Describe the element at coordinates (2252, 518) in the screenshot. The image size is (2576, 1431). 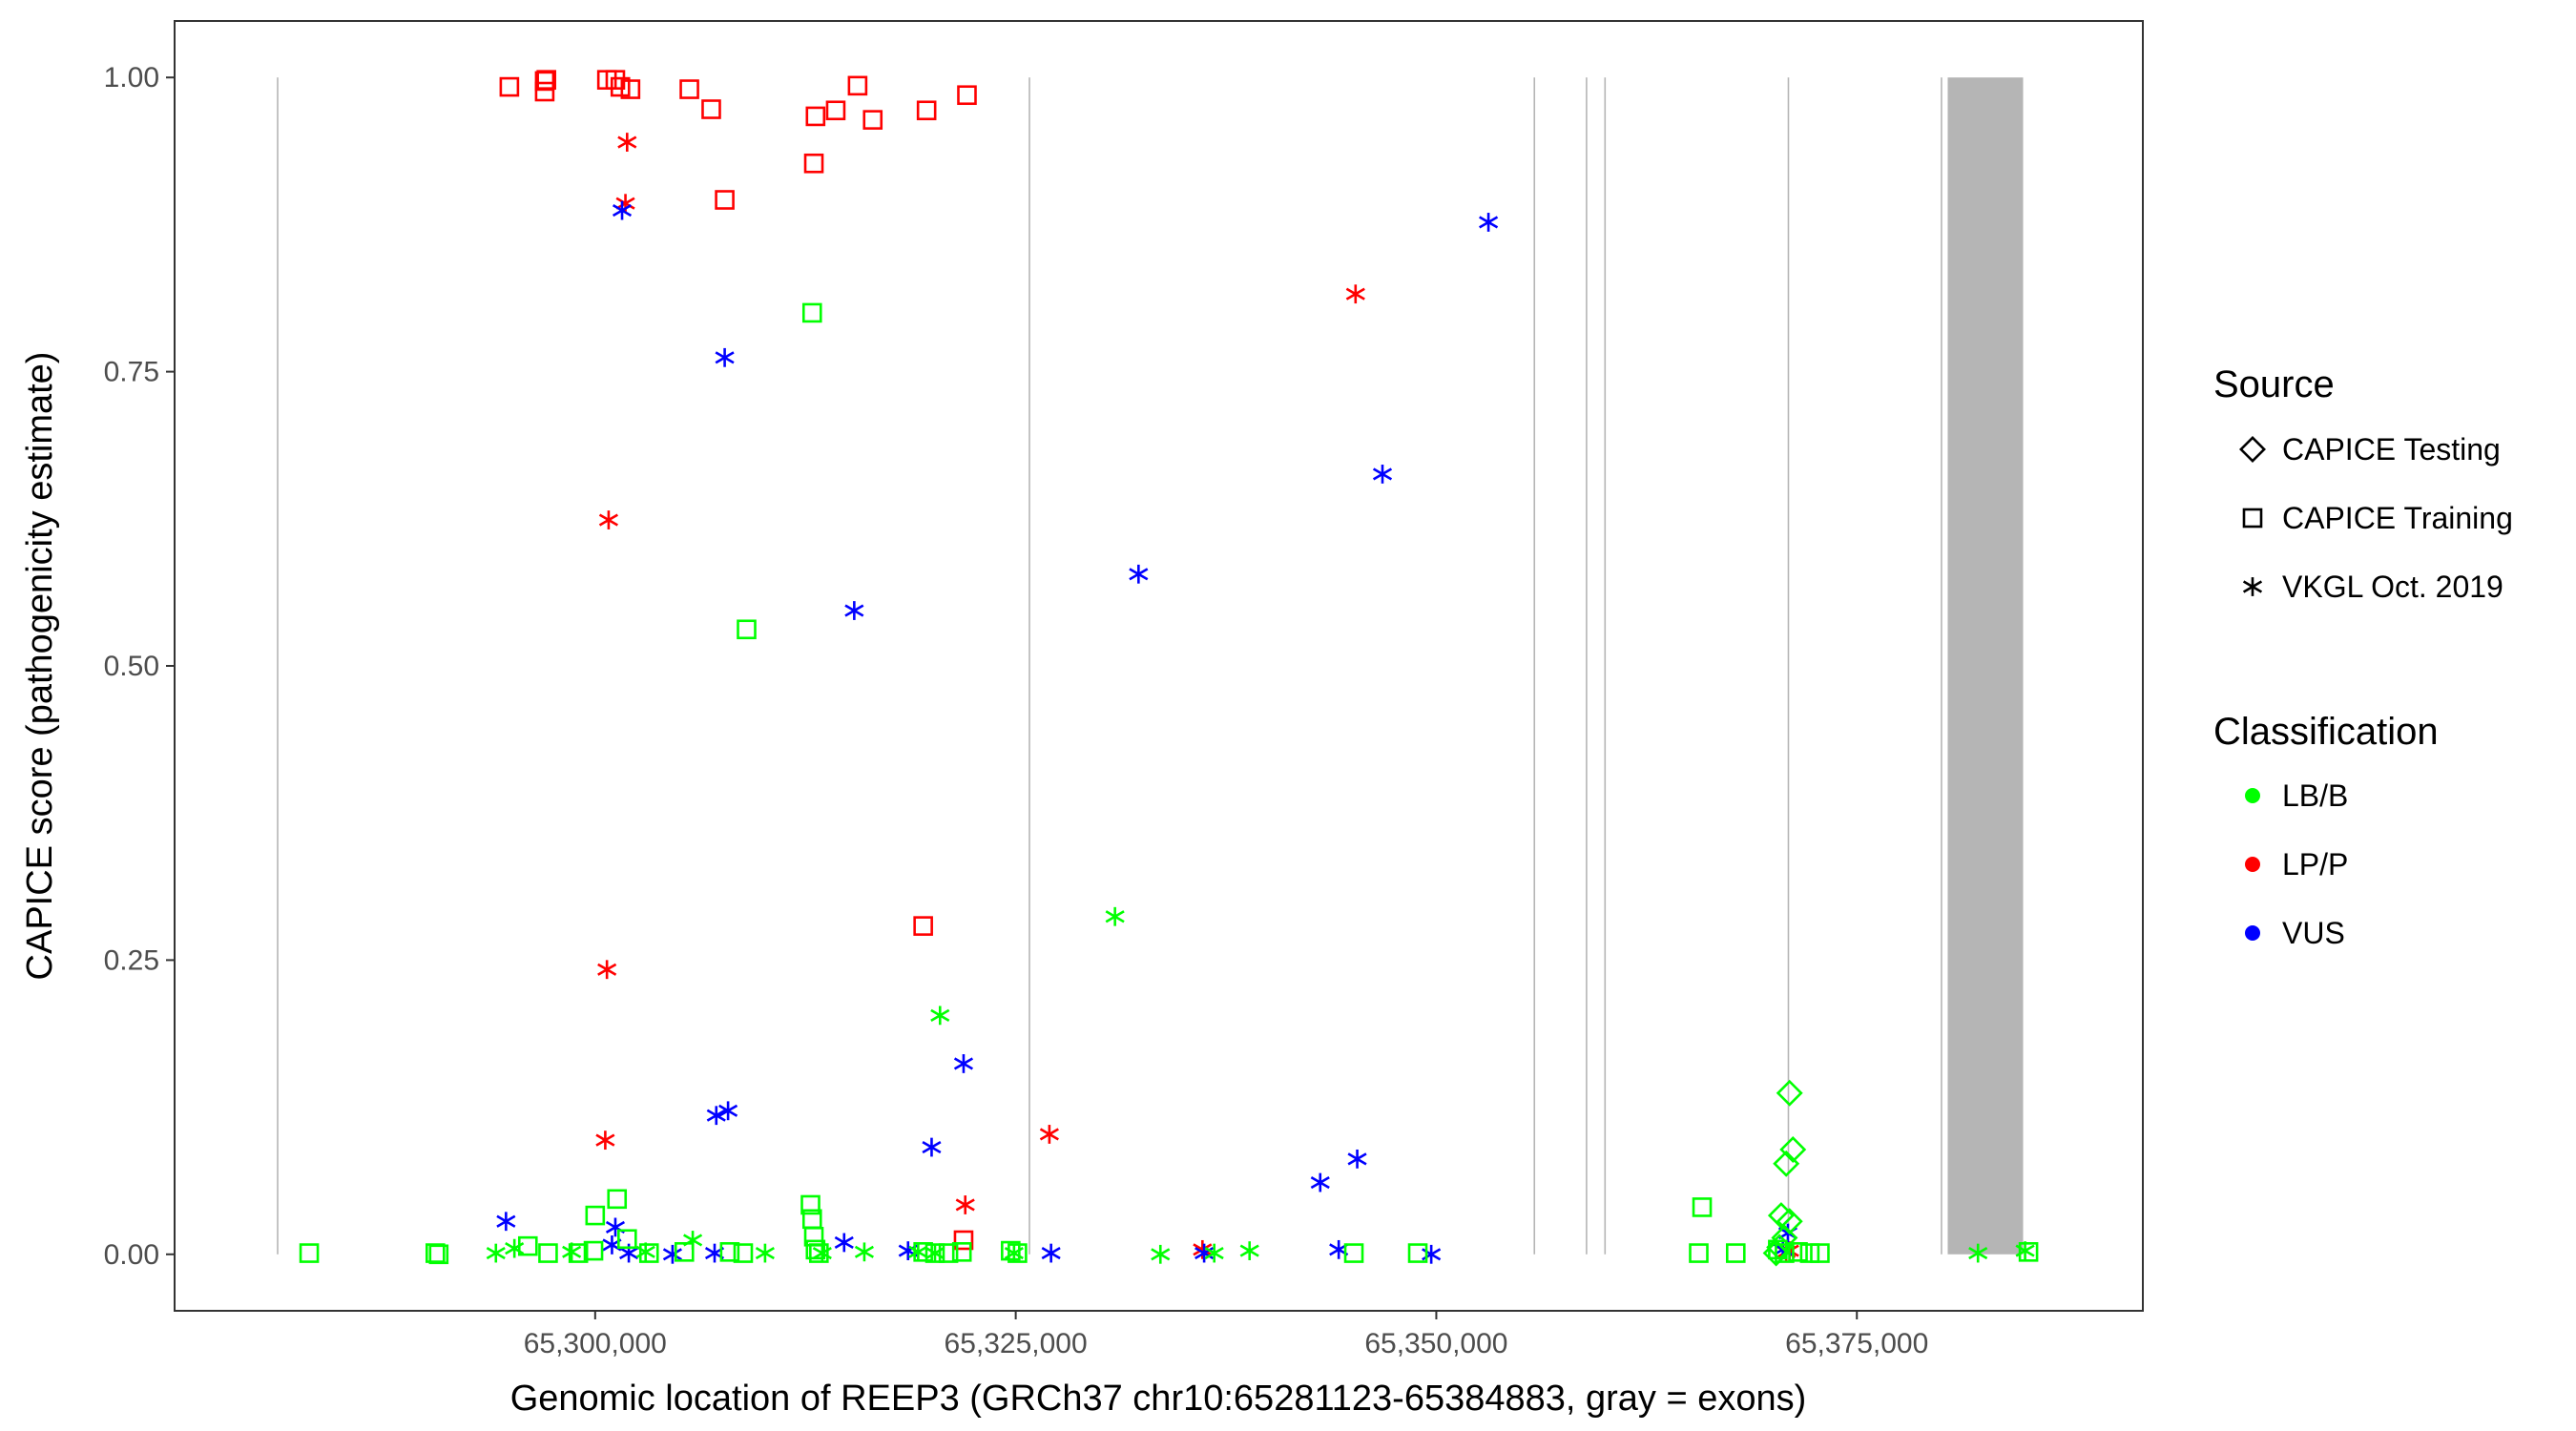
I see `legend-key-square-icon` at that location.